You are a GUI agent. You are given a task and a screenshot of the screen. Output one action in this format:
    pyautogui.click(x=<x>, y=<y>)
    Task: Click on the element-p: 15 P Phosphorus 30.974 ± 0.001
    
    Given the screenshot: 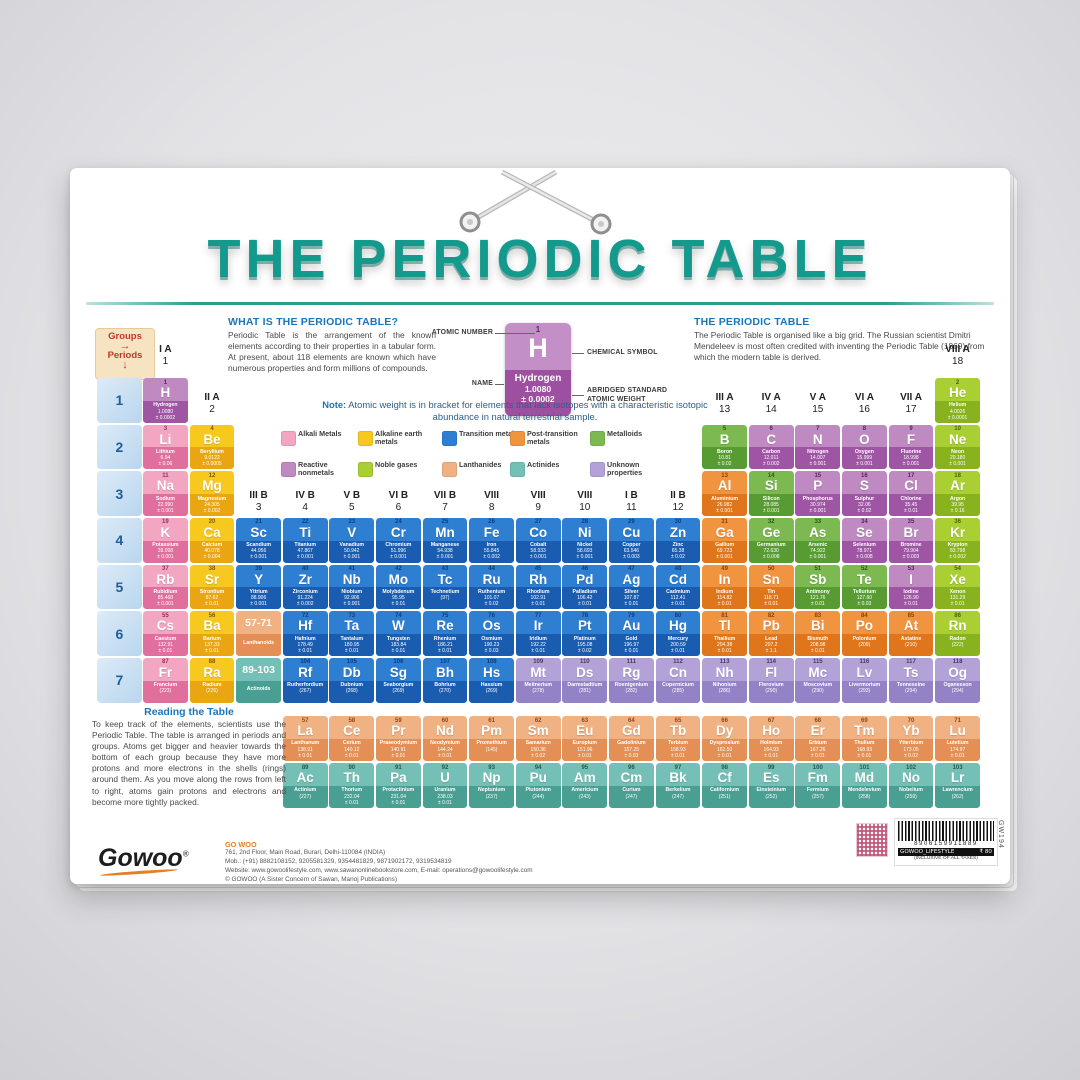 What is the action you would take?
    pyautogui.click(x=818, y=494)
    